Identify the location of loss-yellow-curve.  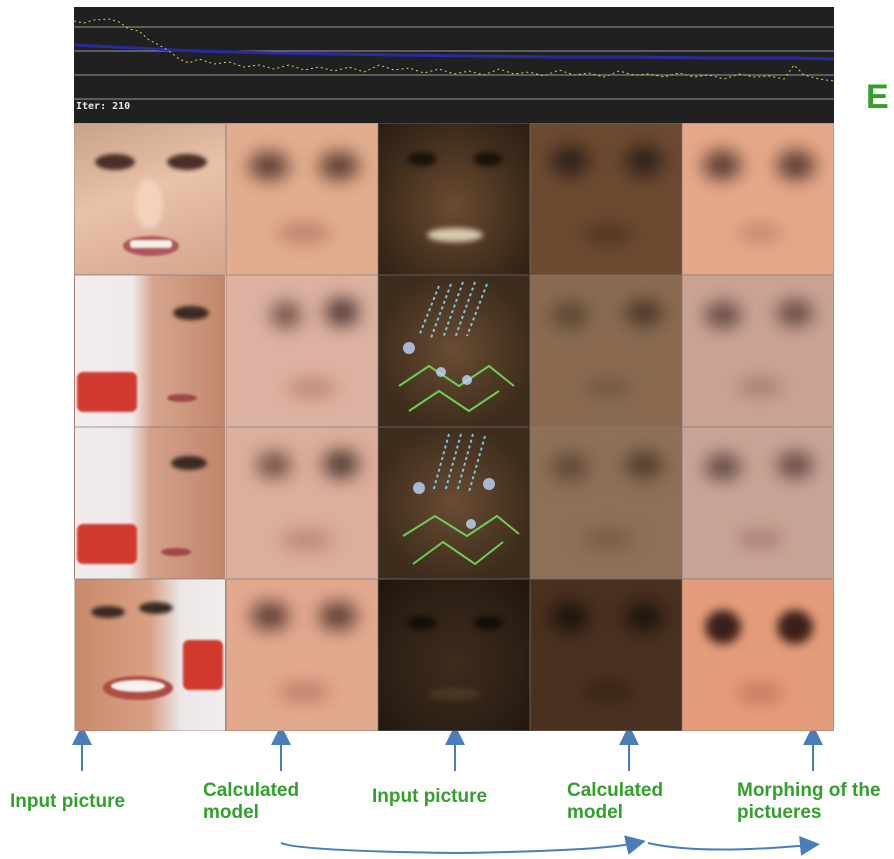
(454, 50).